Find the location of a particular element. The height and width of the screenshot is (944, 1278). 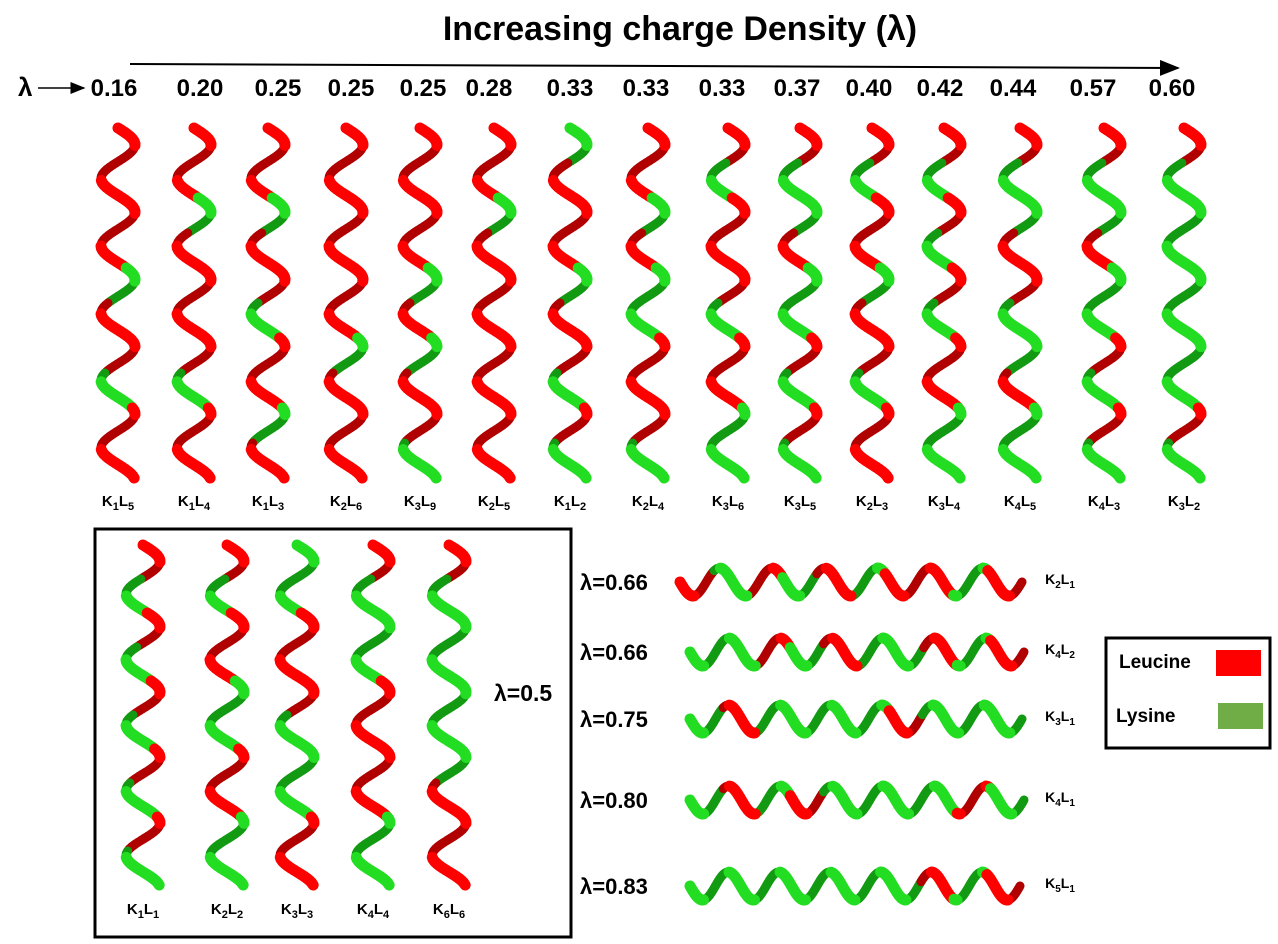

top-name-12: K4L5 is located at coordinates (1020, 503).